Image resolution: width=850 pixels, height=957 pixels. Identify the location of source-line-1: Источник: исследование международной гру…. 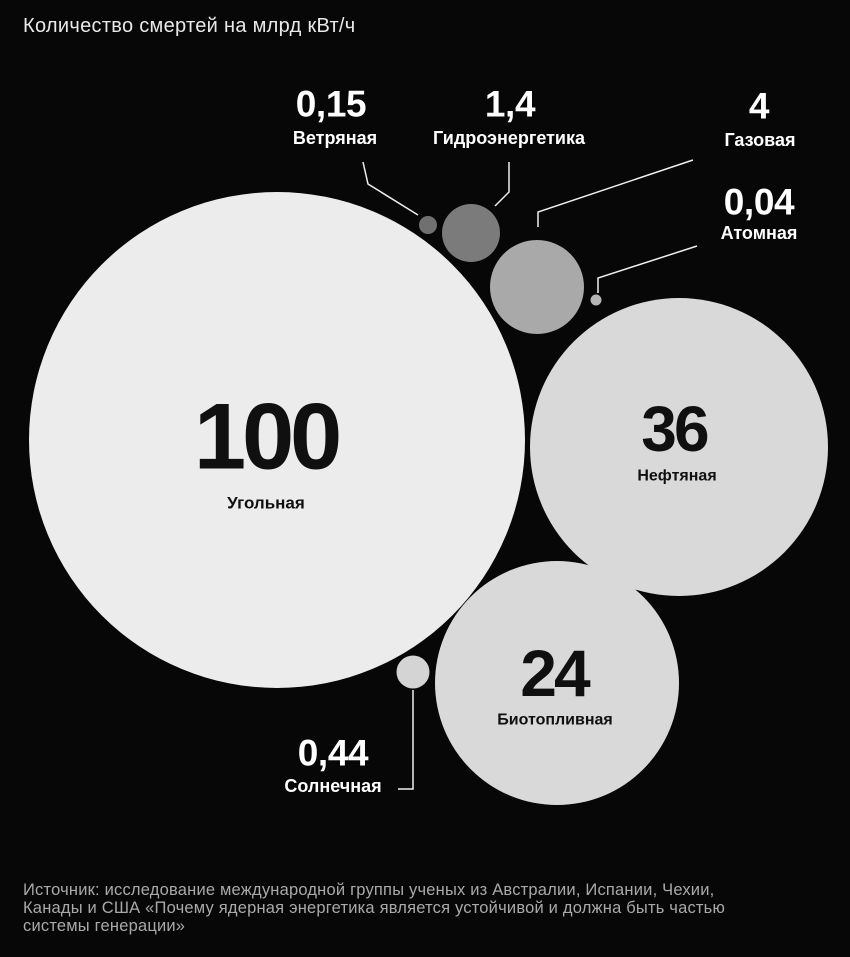
(369, 890).